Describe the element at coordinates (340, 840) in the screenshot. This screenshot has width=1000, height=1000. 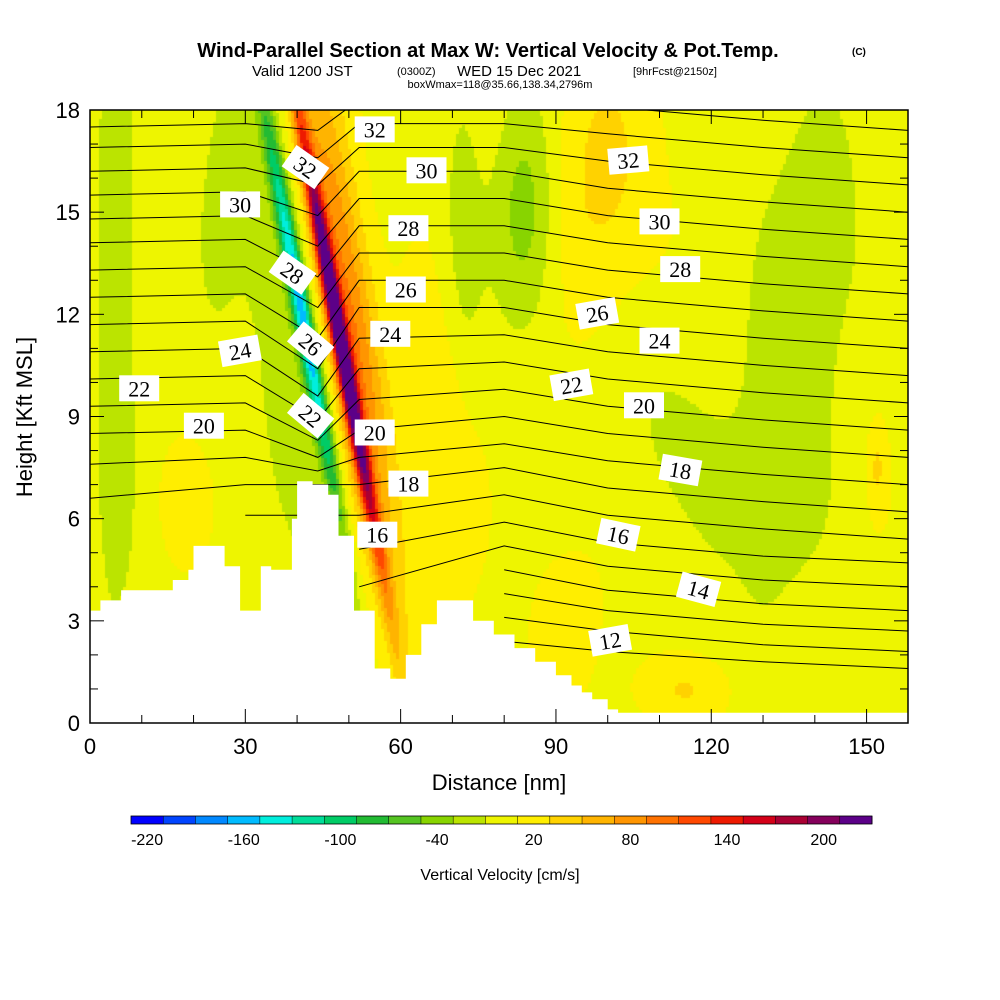
I see `colorbar-tick-label: -100` at that location.